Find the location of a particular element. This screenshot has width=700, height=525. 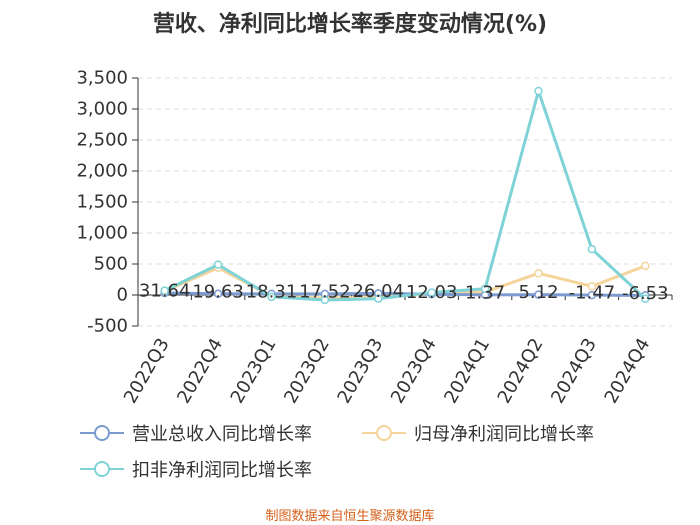

revenue-data-label: 18.31 is located at coordinates (272, 291).